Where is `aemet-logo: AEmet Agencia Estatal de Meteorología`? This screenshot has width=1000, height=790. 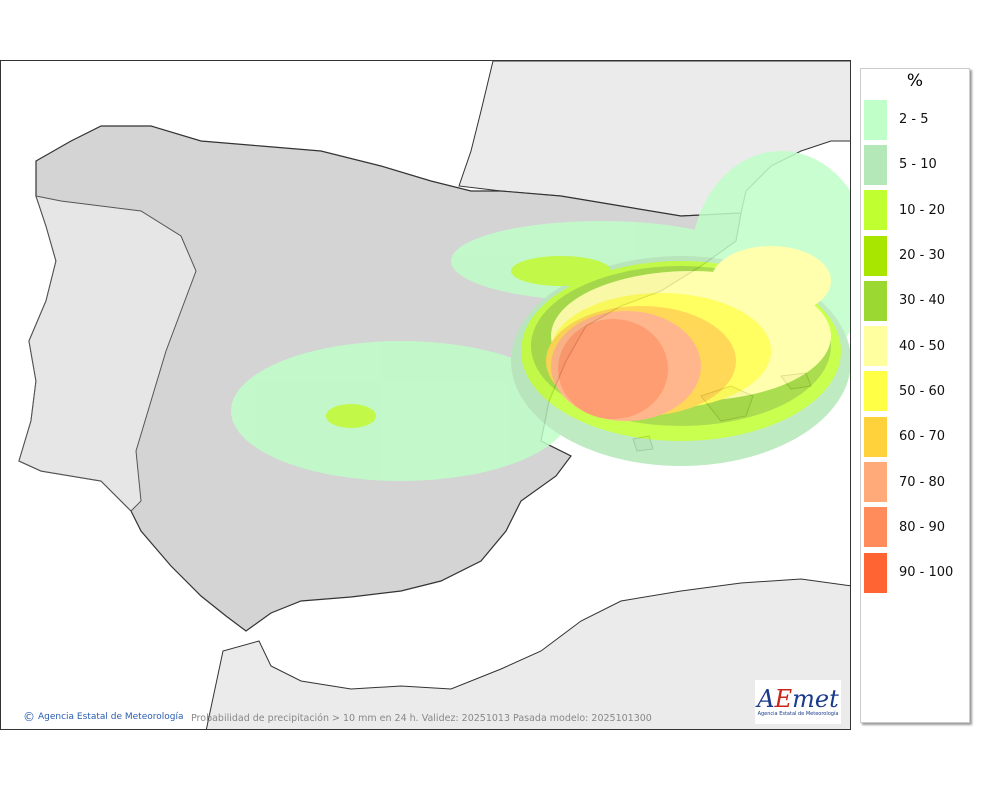 aemet-logo: AEmet Agencia Estatal de Meteorología is located at coordinates (798, 702).